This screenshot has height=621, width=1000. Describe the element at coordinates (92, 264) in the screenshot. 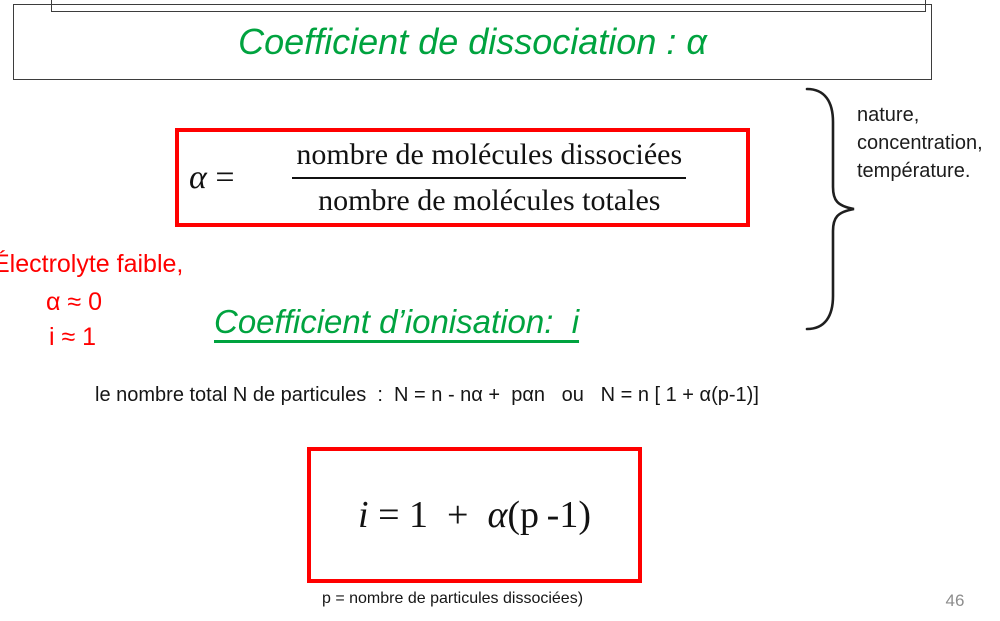

I see `weak-electrolyte-label: Électrolyte faible,` at that location.